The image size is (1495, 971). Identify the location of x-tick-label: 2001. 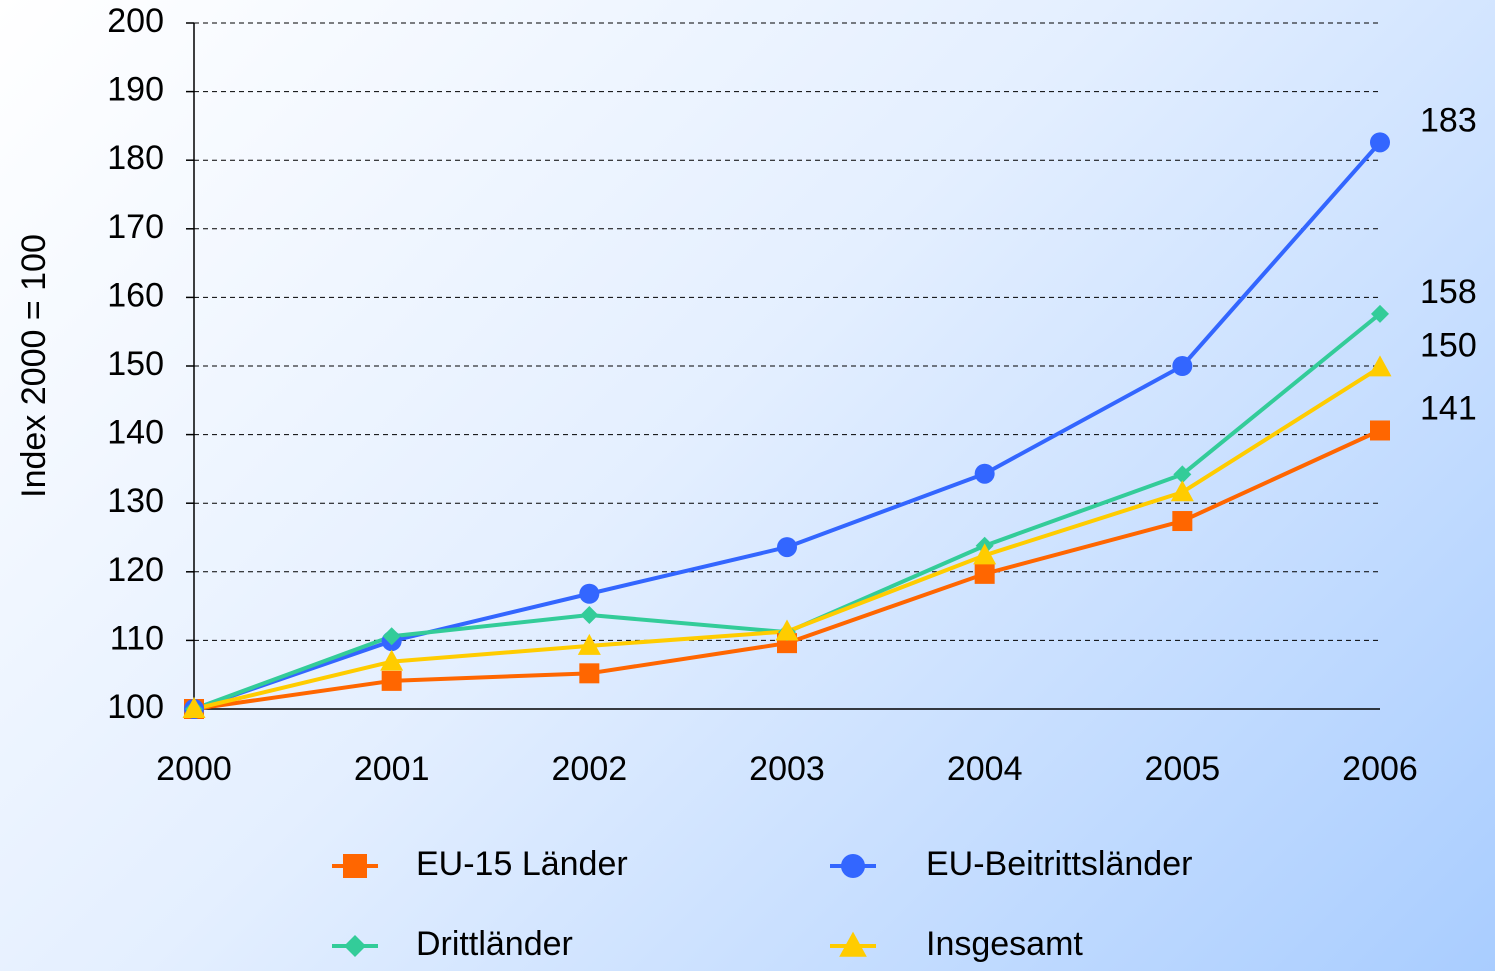
(392, 769).